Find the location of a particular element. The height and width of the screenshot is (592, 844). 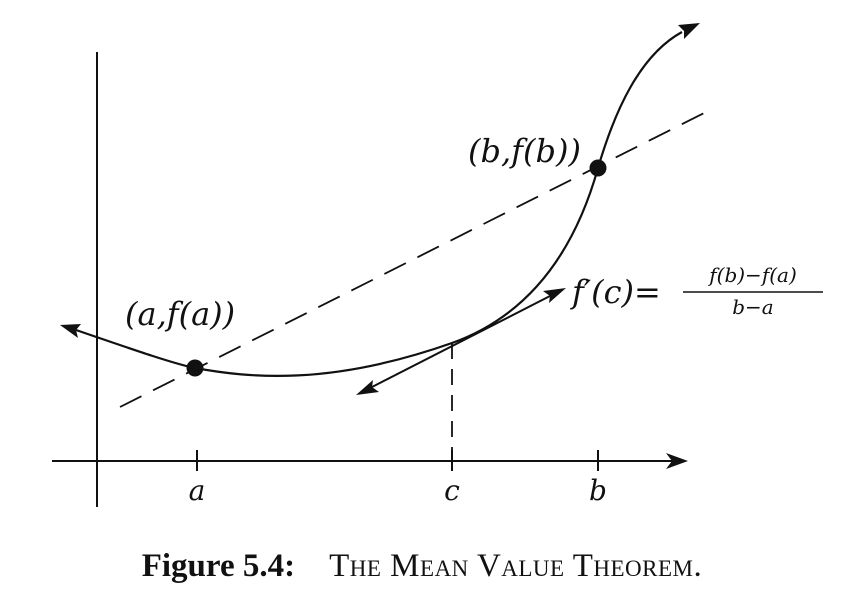

caption-label: Figure 5.4: is located at coordinates (218, 566).